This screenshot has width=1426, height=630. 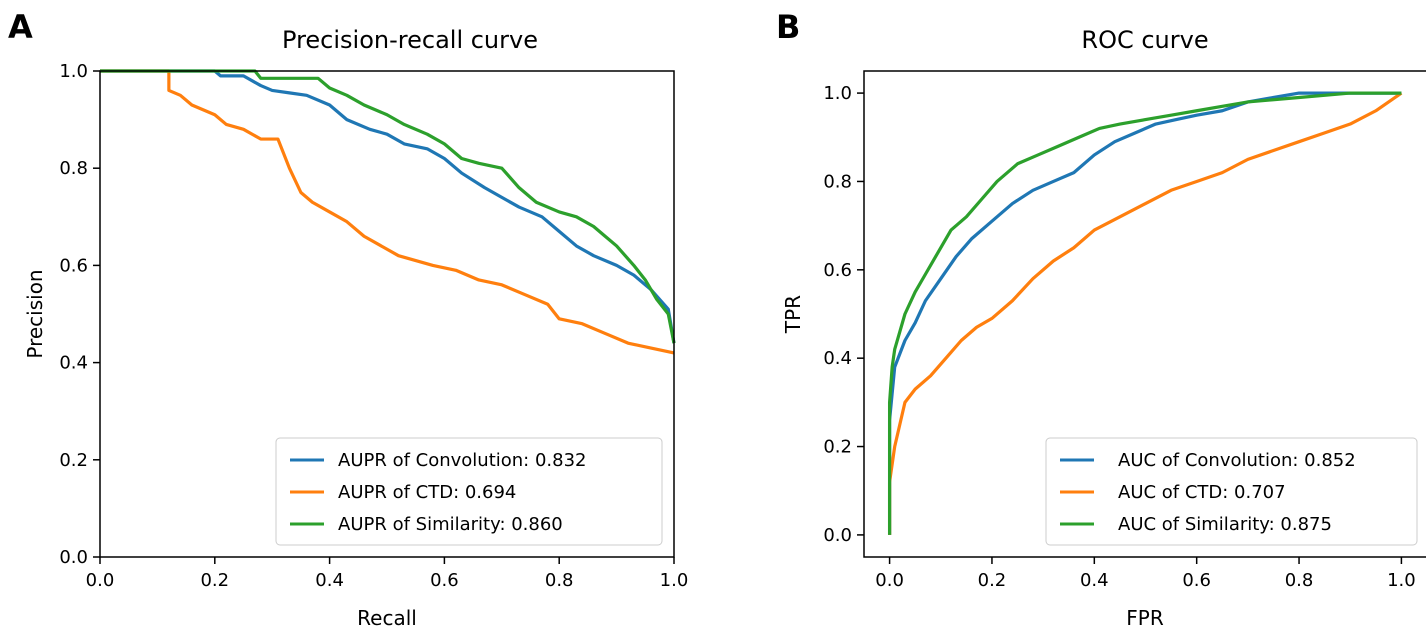 What do you see at coordinates (1225, 524) in the screenshot?
I see `legend-label-b-2: AUC of Similarity: 0.875` at bounding box center [1225, 524].